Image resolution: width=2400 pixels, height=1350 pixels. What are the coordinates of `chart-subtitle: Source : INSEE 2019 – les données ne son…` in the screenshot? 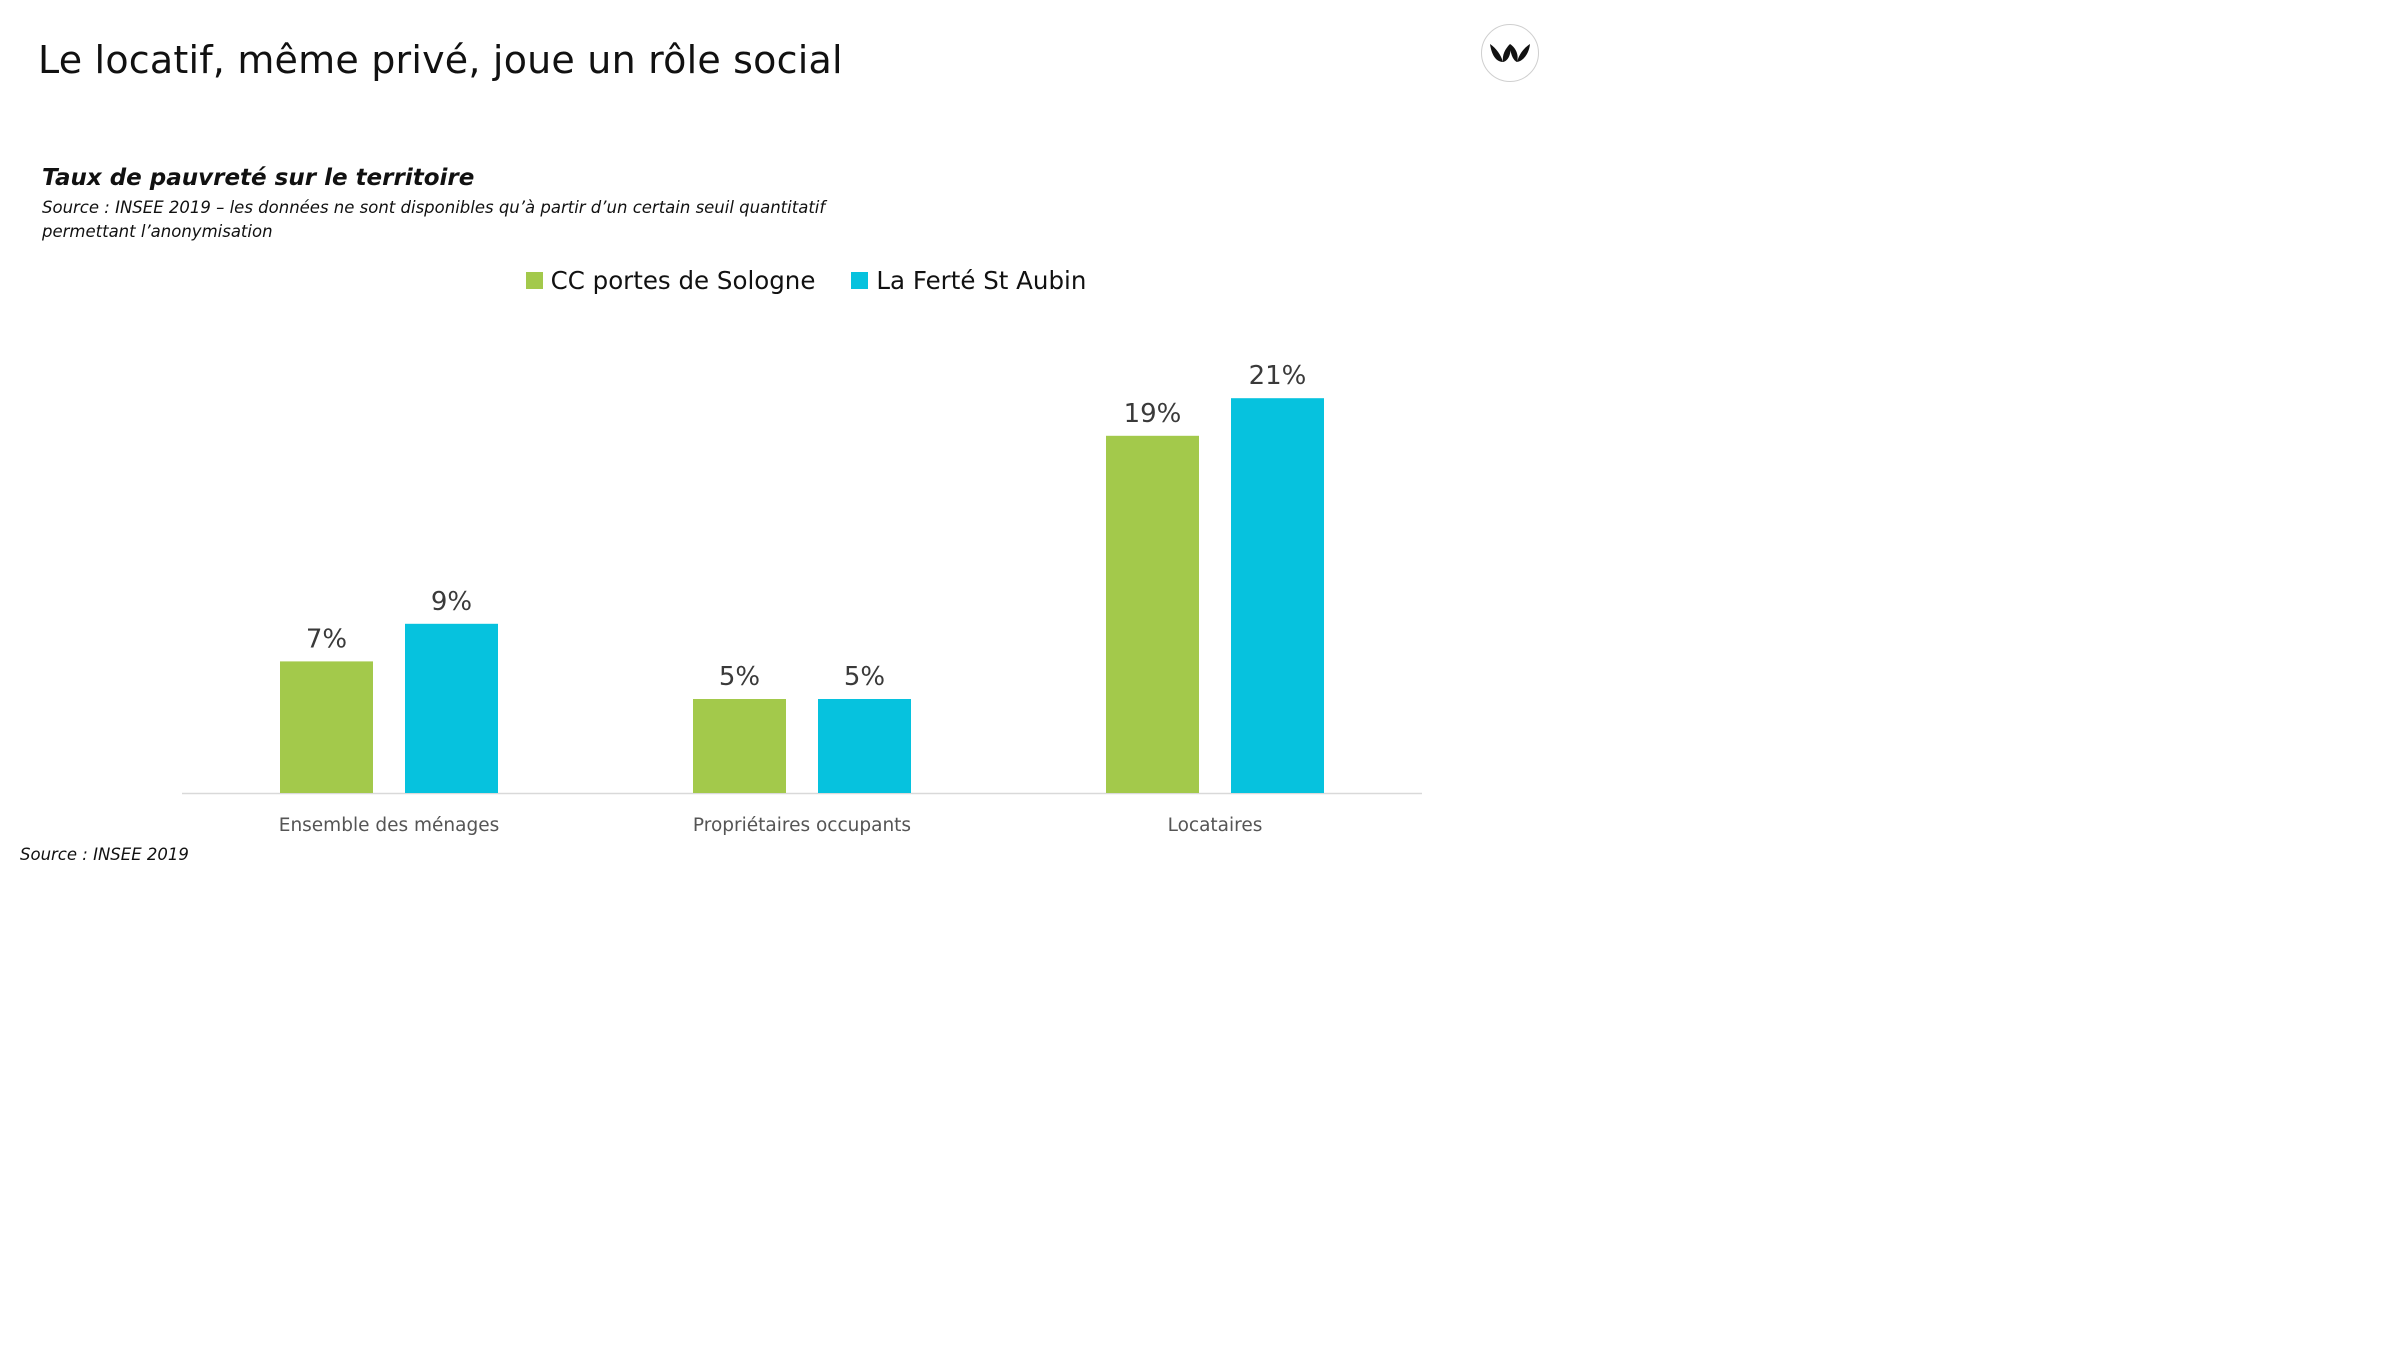 It's located at (434, 219).